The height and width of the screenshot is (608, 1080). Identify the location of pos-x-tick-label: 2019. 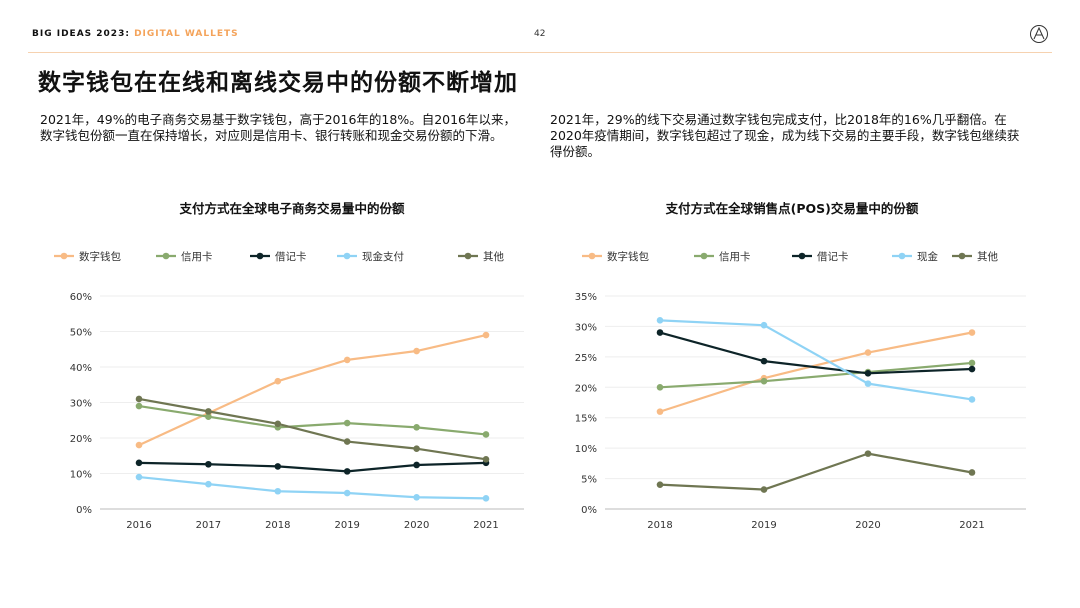
(763, 525).